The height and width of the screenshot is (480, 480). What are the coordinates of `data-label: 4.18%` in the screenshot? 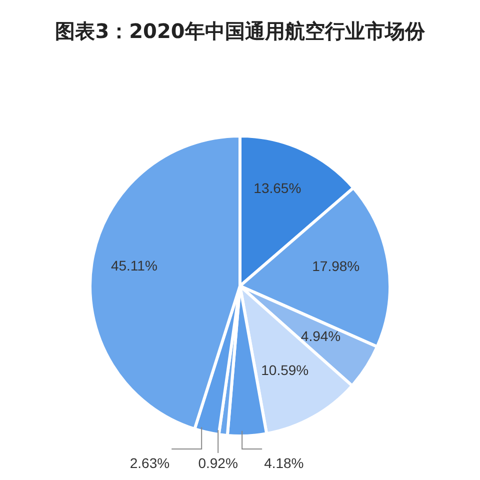 It's located at (284, 463).